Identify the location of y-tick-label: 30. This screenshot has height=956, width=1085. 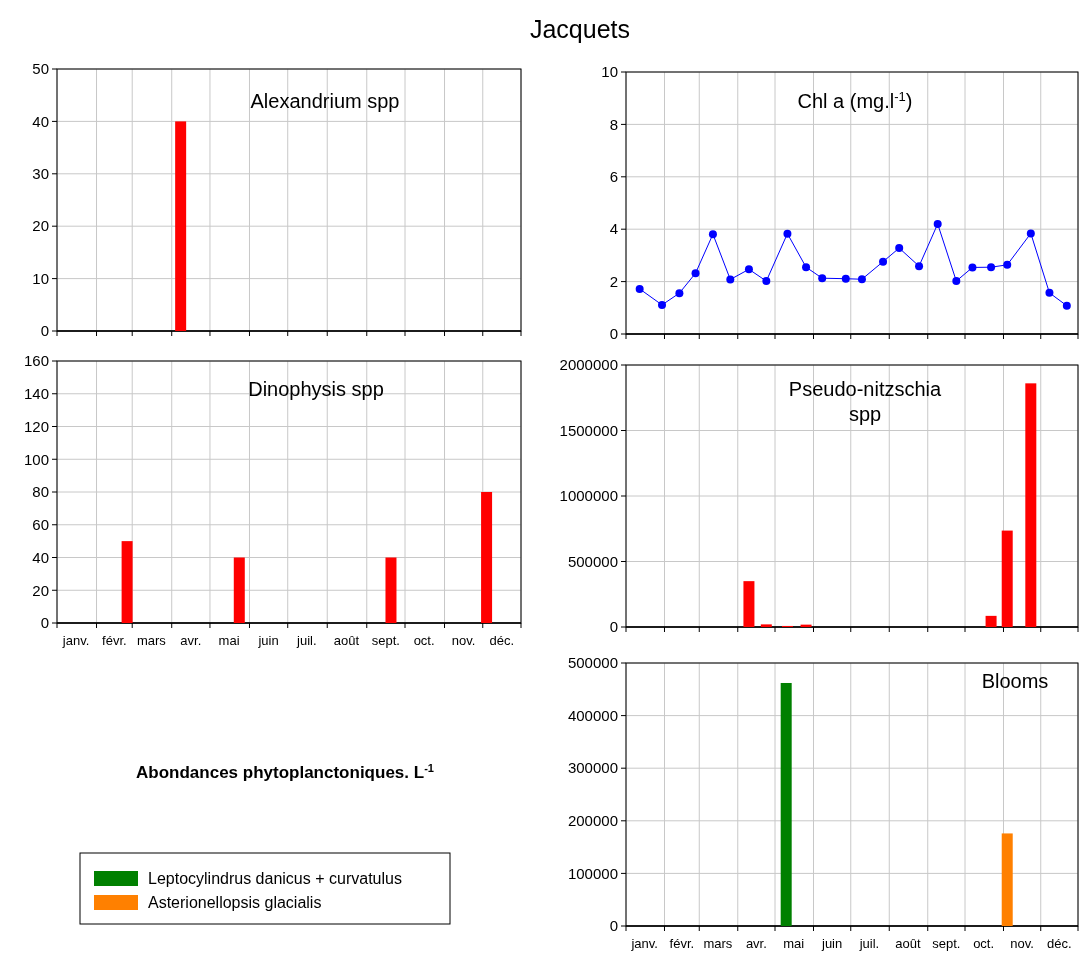
(40, 174).